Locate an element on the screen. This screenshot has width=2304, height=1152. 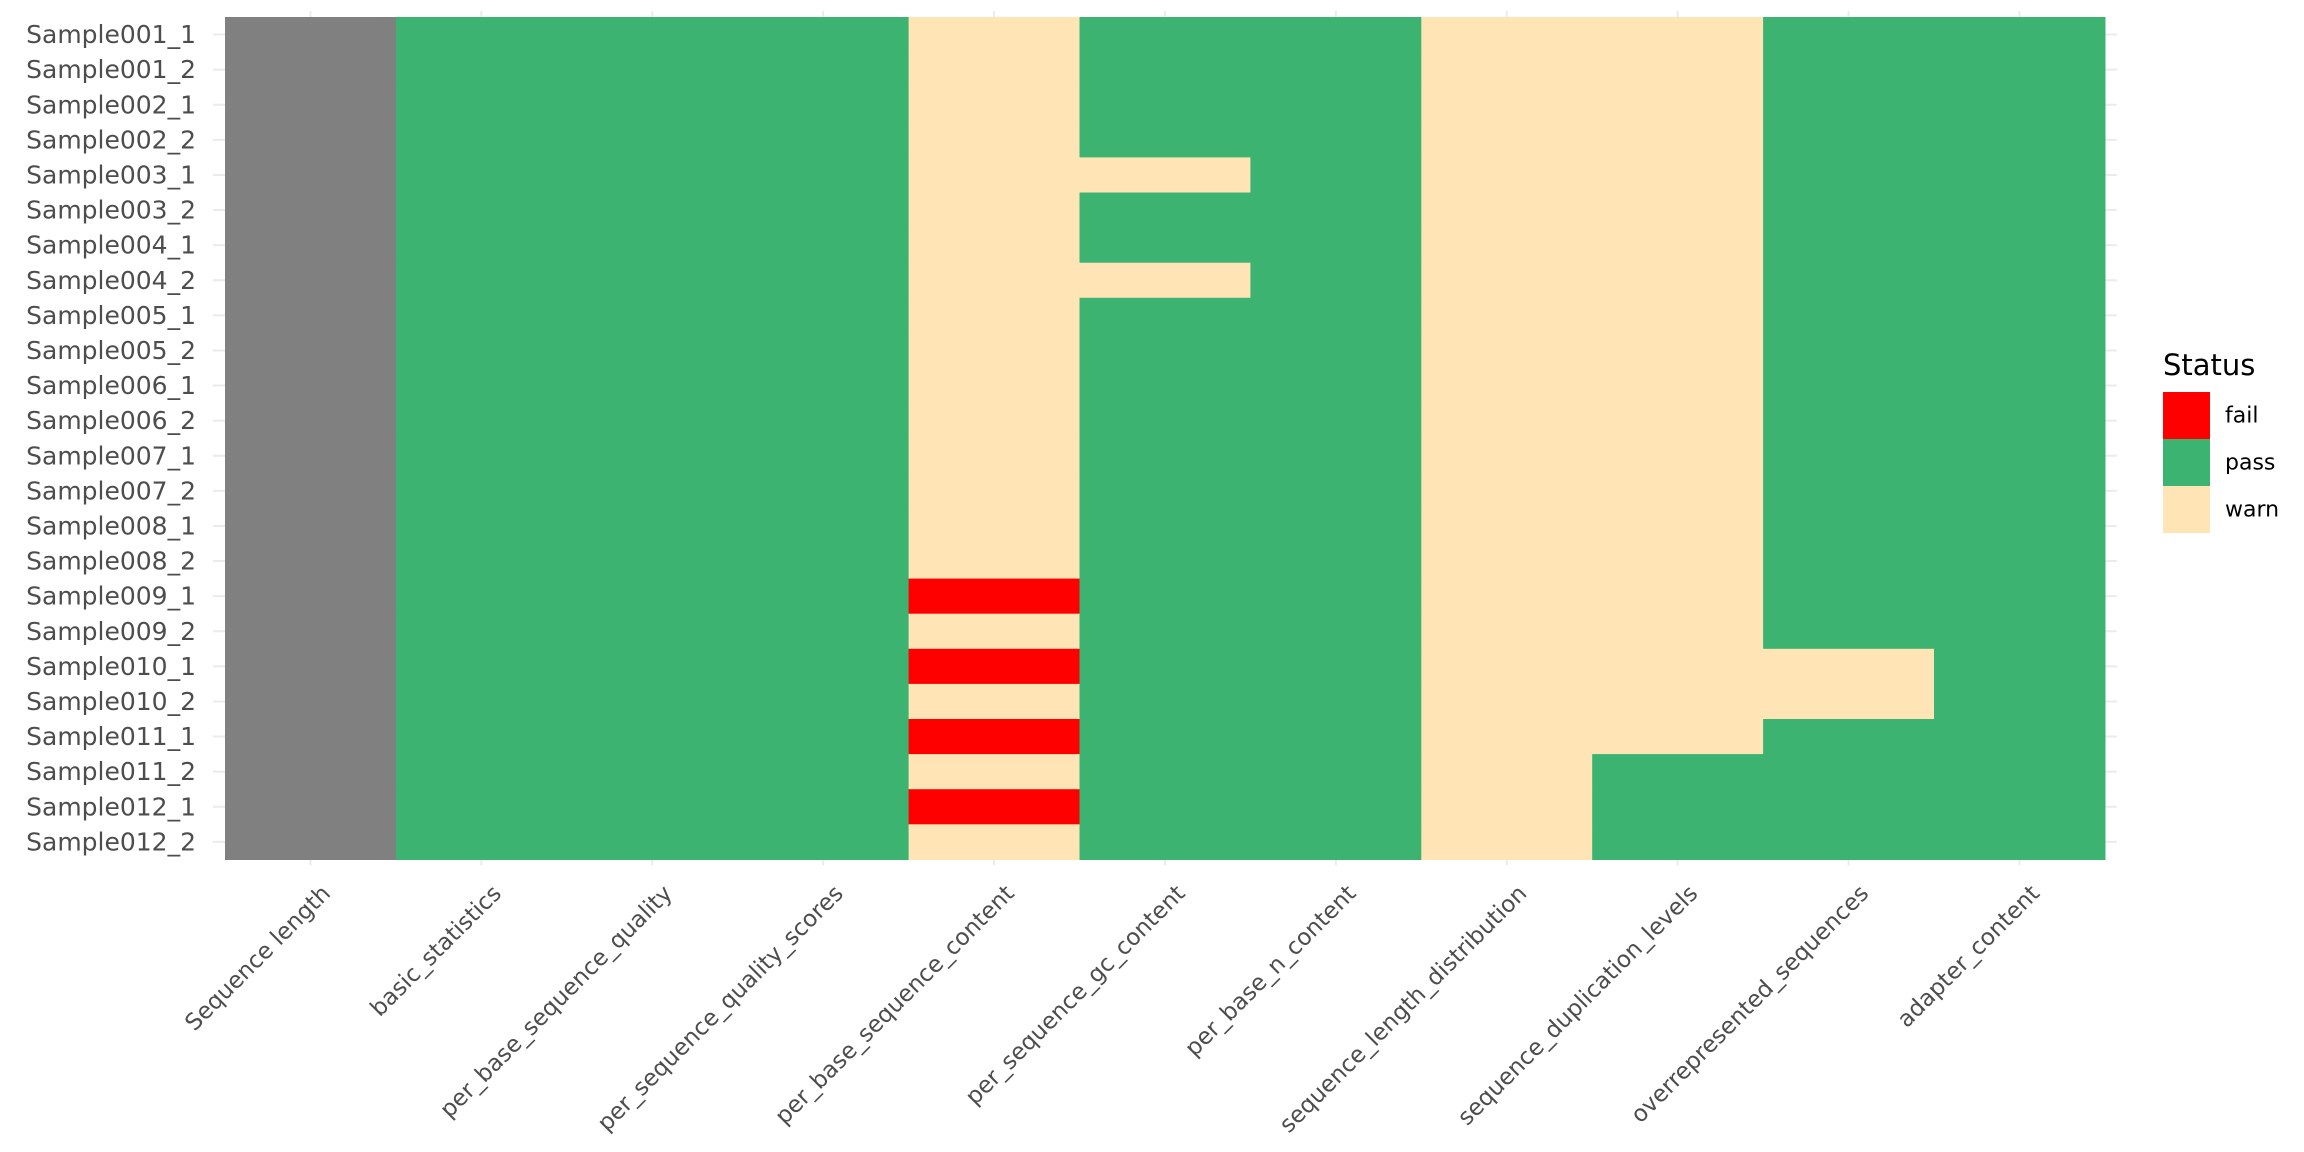
y-tick-label: Sample012_1 is located at coordinates (111, 806).